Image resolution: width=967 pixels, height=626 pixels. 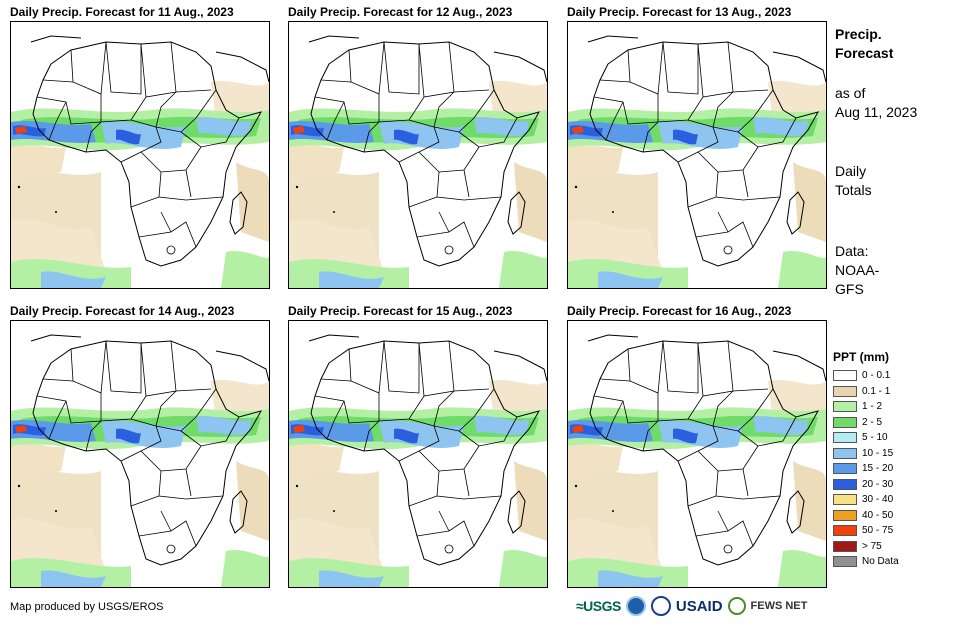 What do you see at coordinates (861, 357) in the screenshot?
I see `legend-title: PPT (mm)` at bounding box center [861, 357].